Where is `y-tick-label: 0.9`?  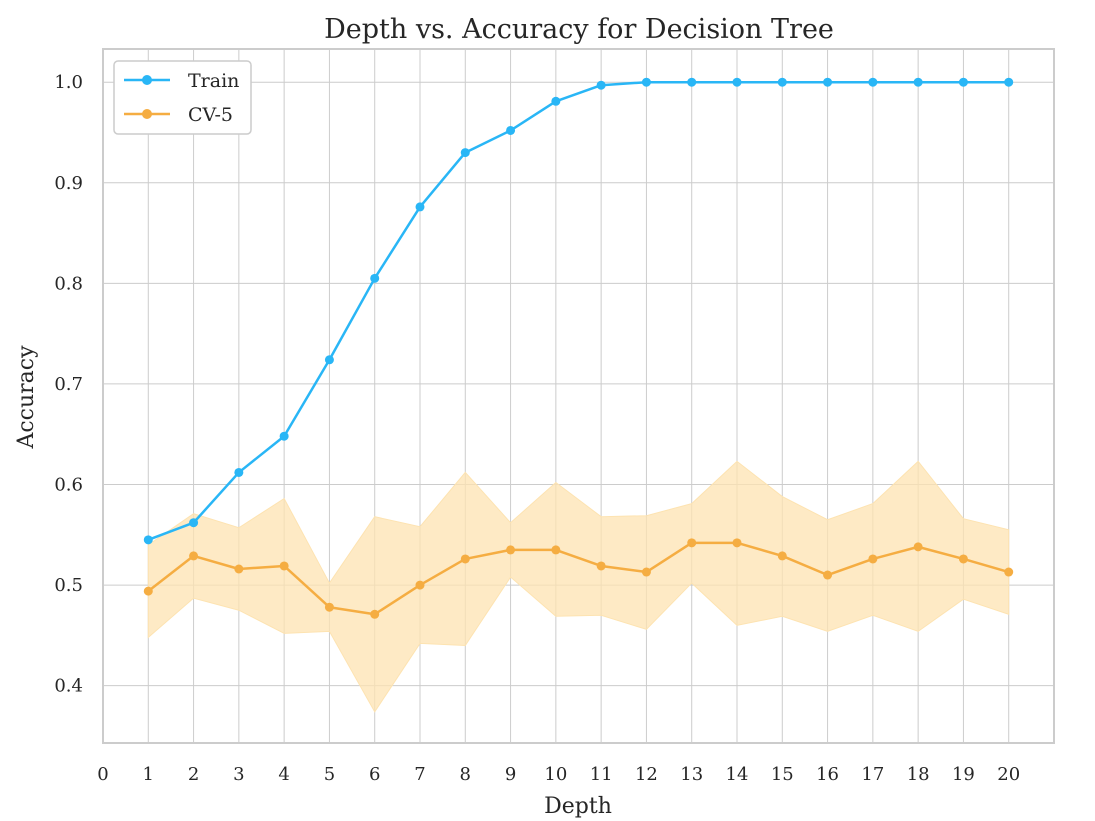 y-tick-label: 0.9 is located at coordinates (68, 183).